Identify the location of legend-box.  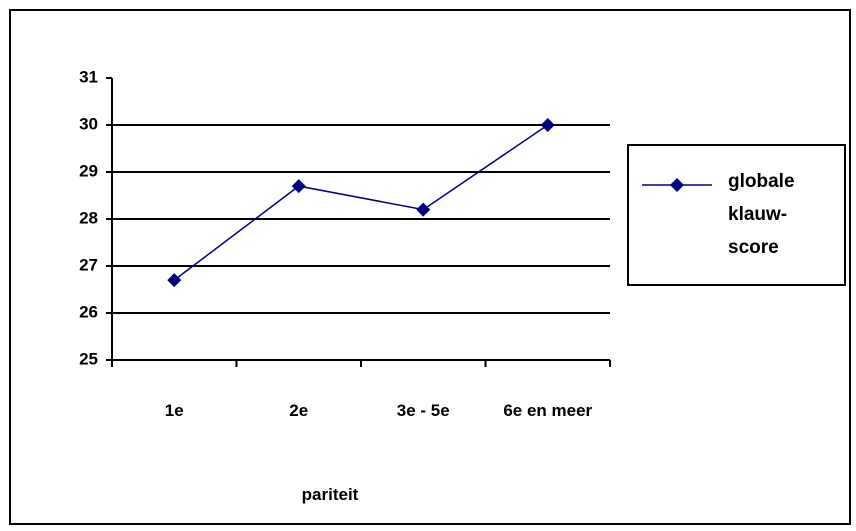
(736, 215).